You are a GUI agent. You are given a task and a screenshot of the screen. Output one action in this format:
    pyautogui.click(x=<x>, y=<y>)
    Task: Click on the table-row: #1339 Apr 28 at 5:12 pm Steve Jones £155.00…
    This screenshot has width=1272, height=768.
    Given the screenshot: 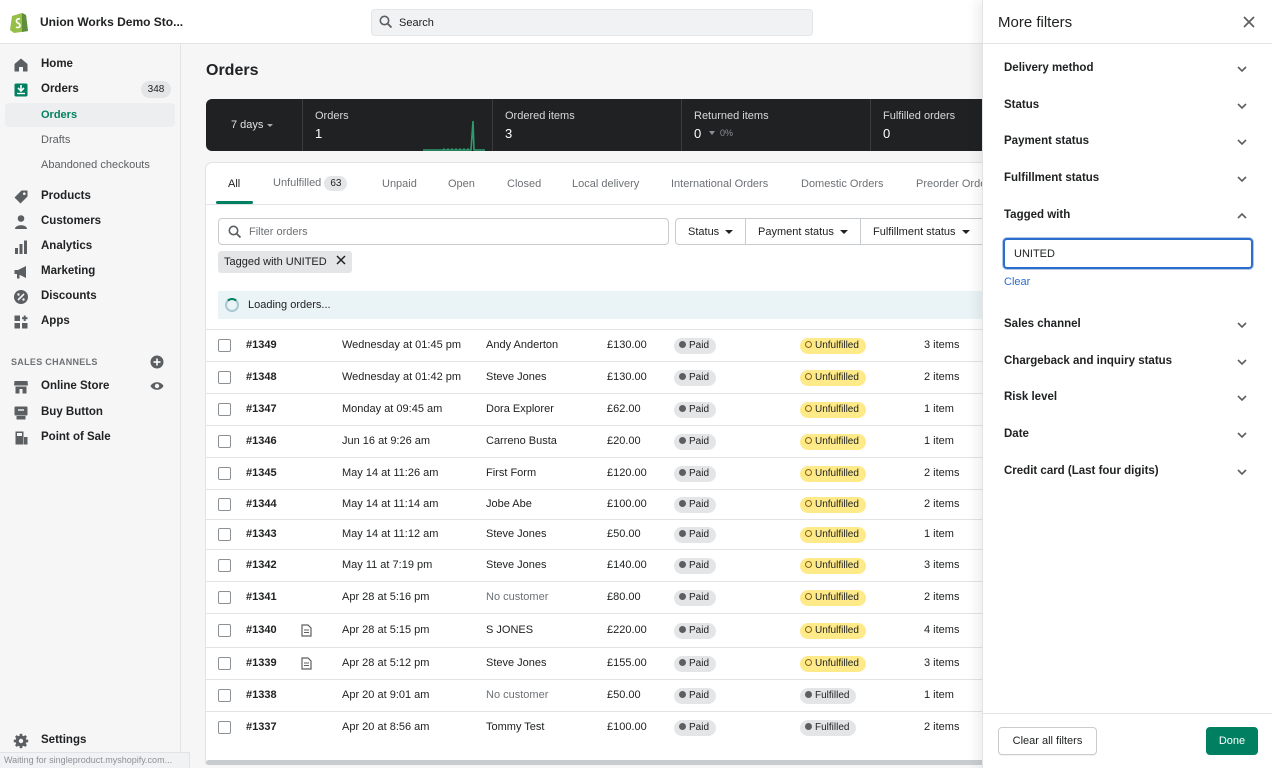 What is the action you would take?
    pyautogui.click(x=596, y=663)
    